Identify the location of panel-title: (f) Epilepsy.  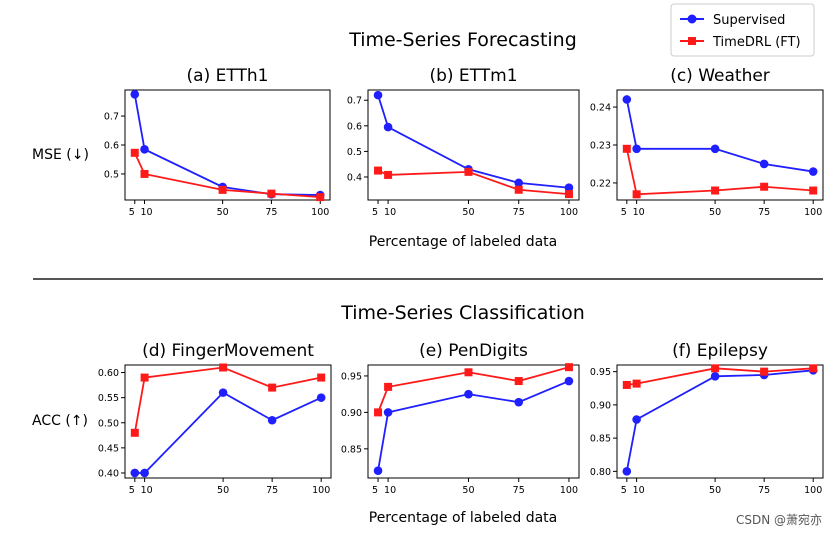
(720, 351).